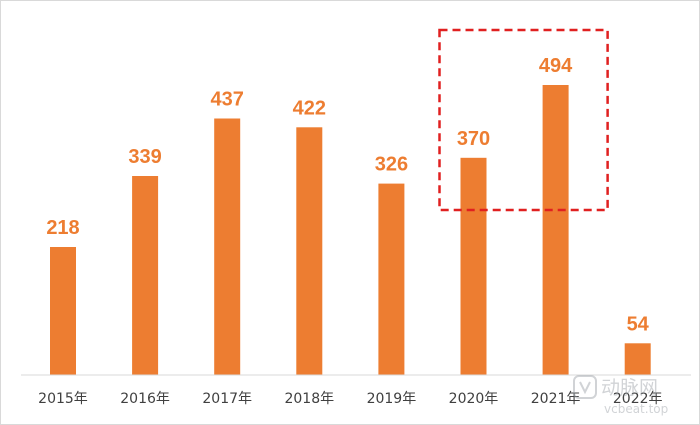  I want to click on bar-2020, so click(473, 266).